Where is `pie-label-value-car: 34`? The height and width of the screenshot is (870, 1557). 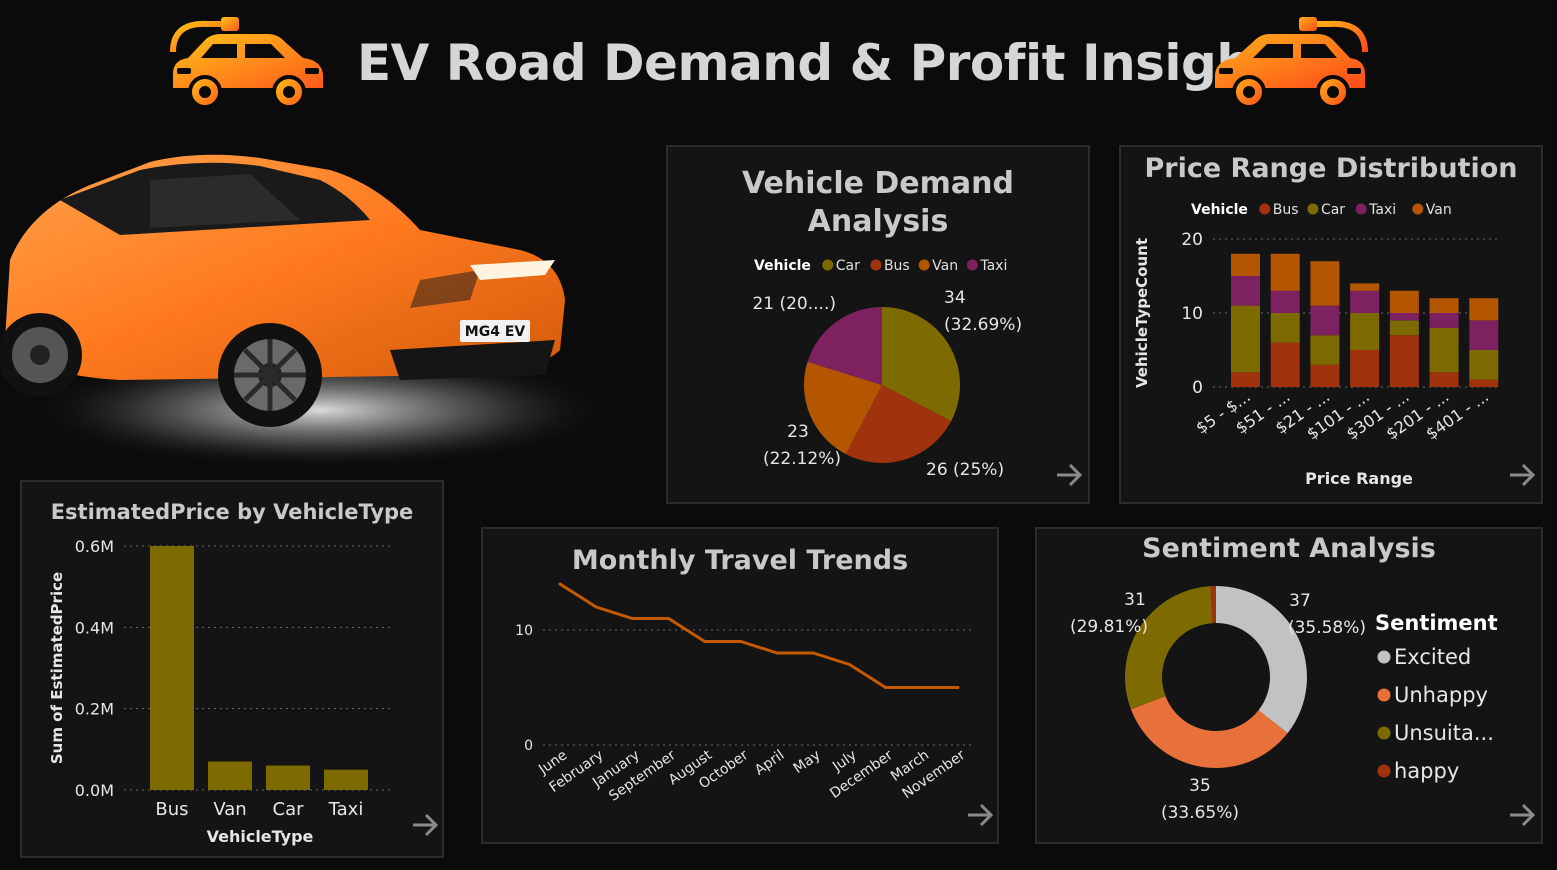 pie-label-value-car: 34 is located at coordinates (955, 298).